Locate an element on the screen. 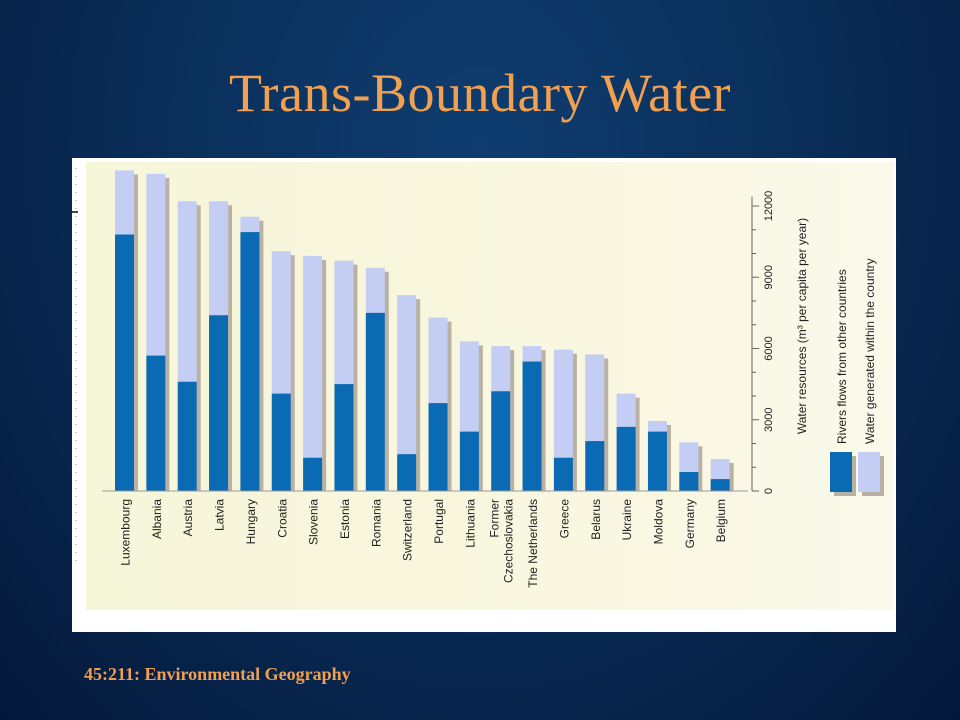 The width and height of the screenshot is (960, 720). slide-footer: 45:211: Environmental Geography is located at coordinates (217, 674).